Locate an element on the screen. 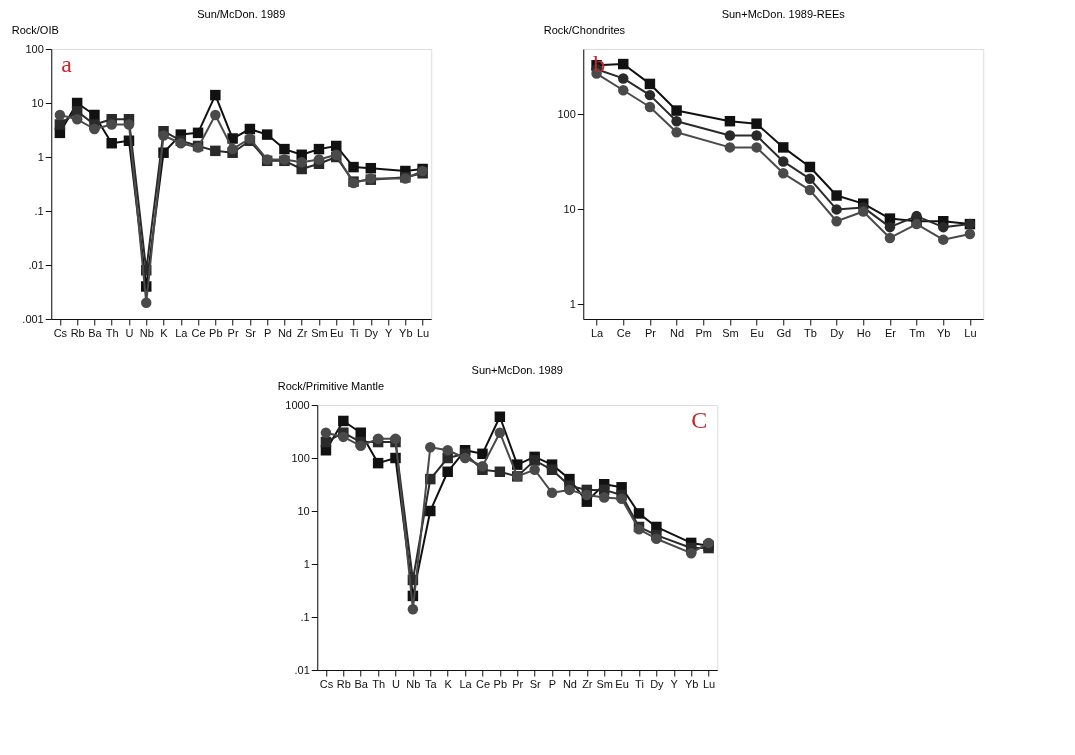 The image size is (1075, 755). chart-title: Sun+McDon. 1989-REEs is located at coordinates (783, 14).